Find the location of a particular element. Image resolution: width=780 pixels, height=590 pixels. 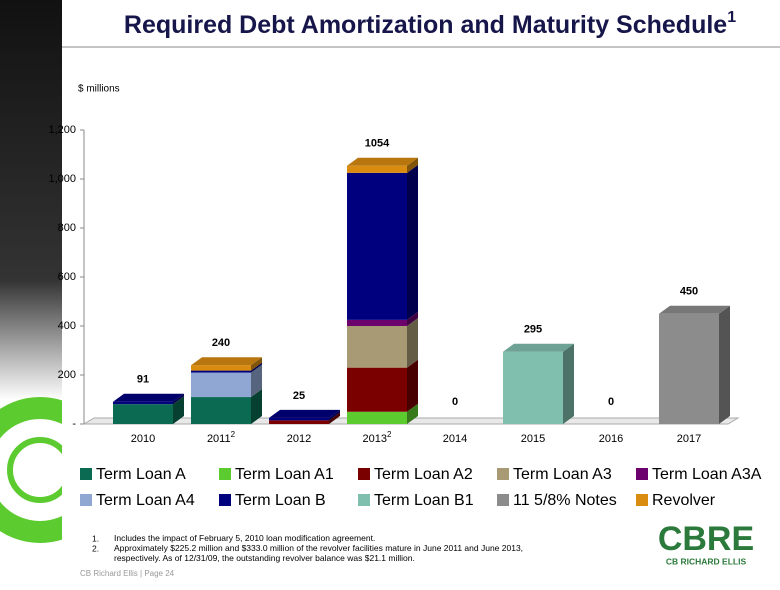

category: 2011 is located at coordinates (219, 439).